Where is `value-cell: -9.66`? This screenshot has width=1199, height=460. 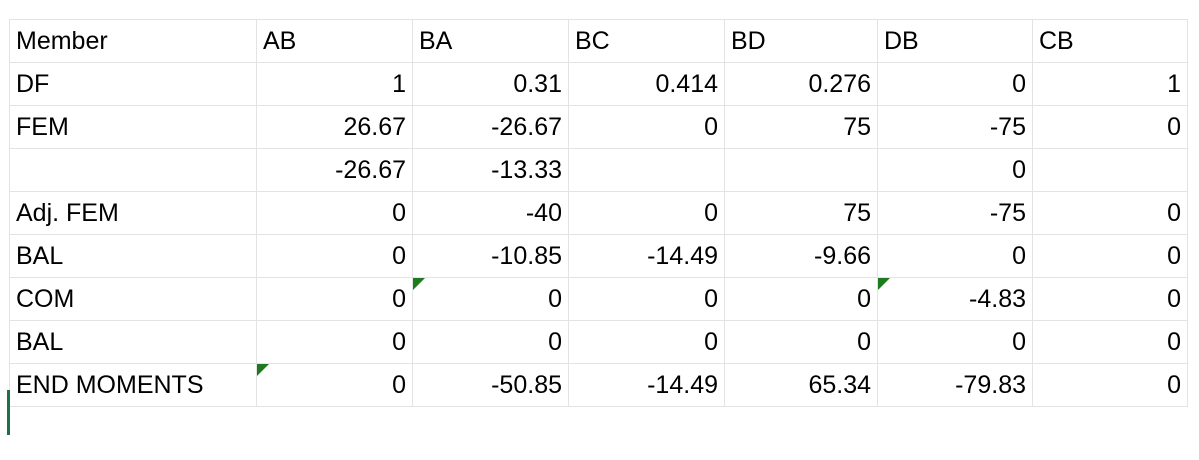
value-cell: -9.66 is located at coordinates (801, 256).